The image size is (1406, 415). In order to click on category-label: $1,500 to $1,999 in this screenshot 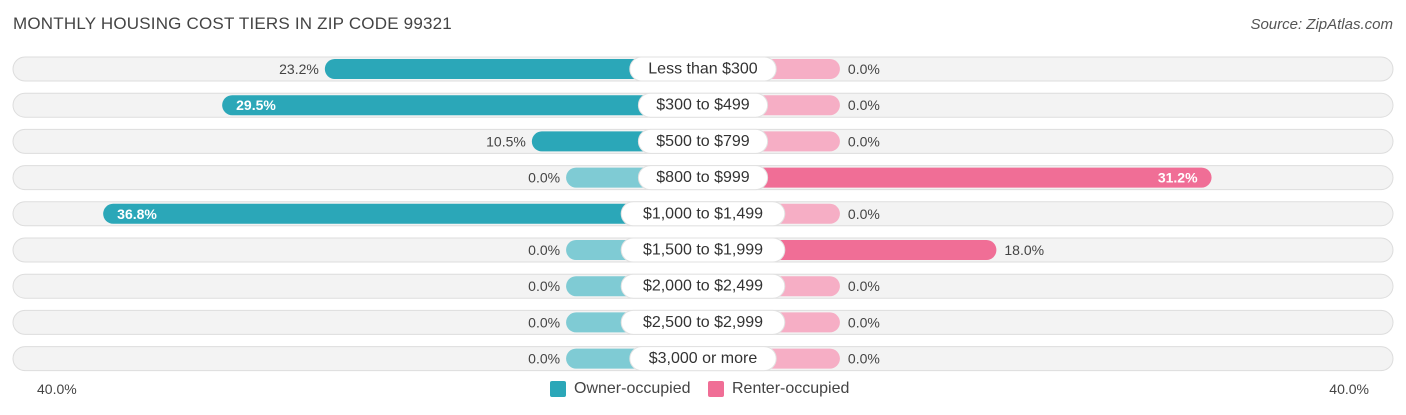, I will do `click(703, 250)`.